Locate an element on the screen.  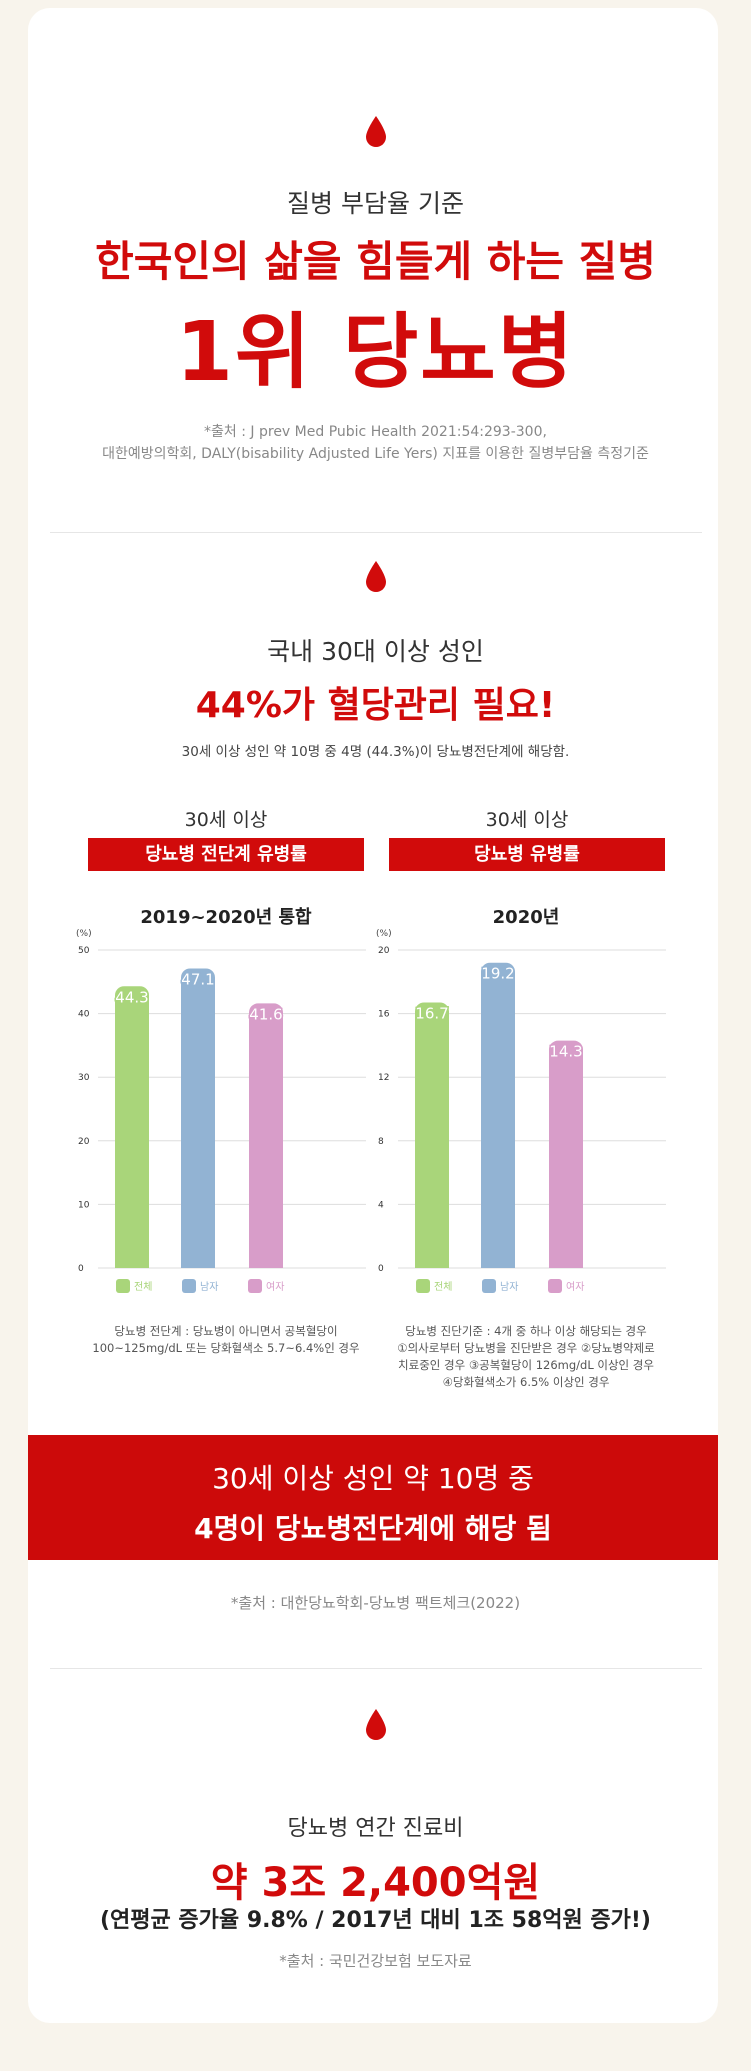
data-label: 47.1 is located at coordinates (197, 979).